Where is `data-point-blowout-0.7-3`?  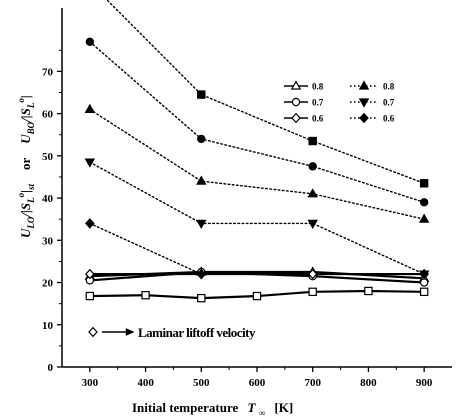 data-point-blowout-0.7-3 is located at coordinates (424, 275).